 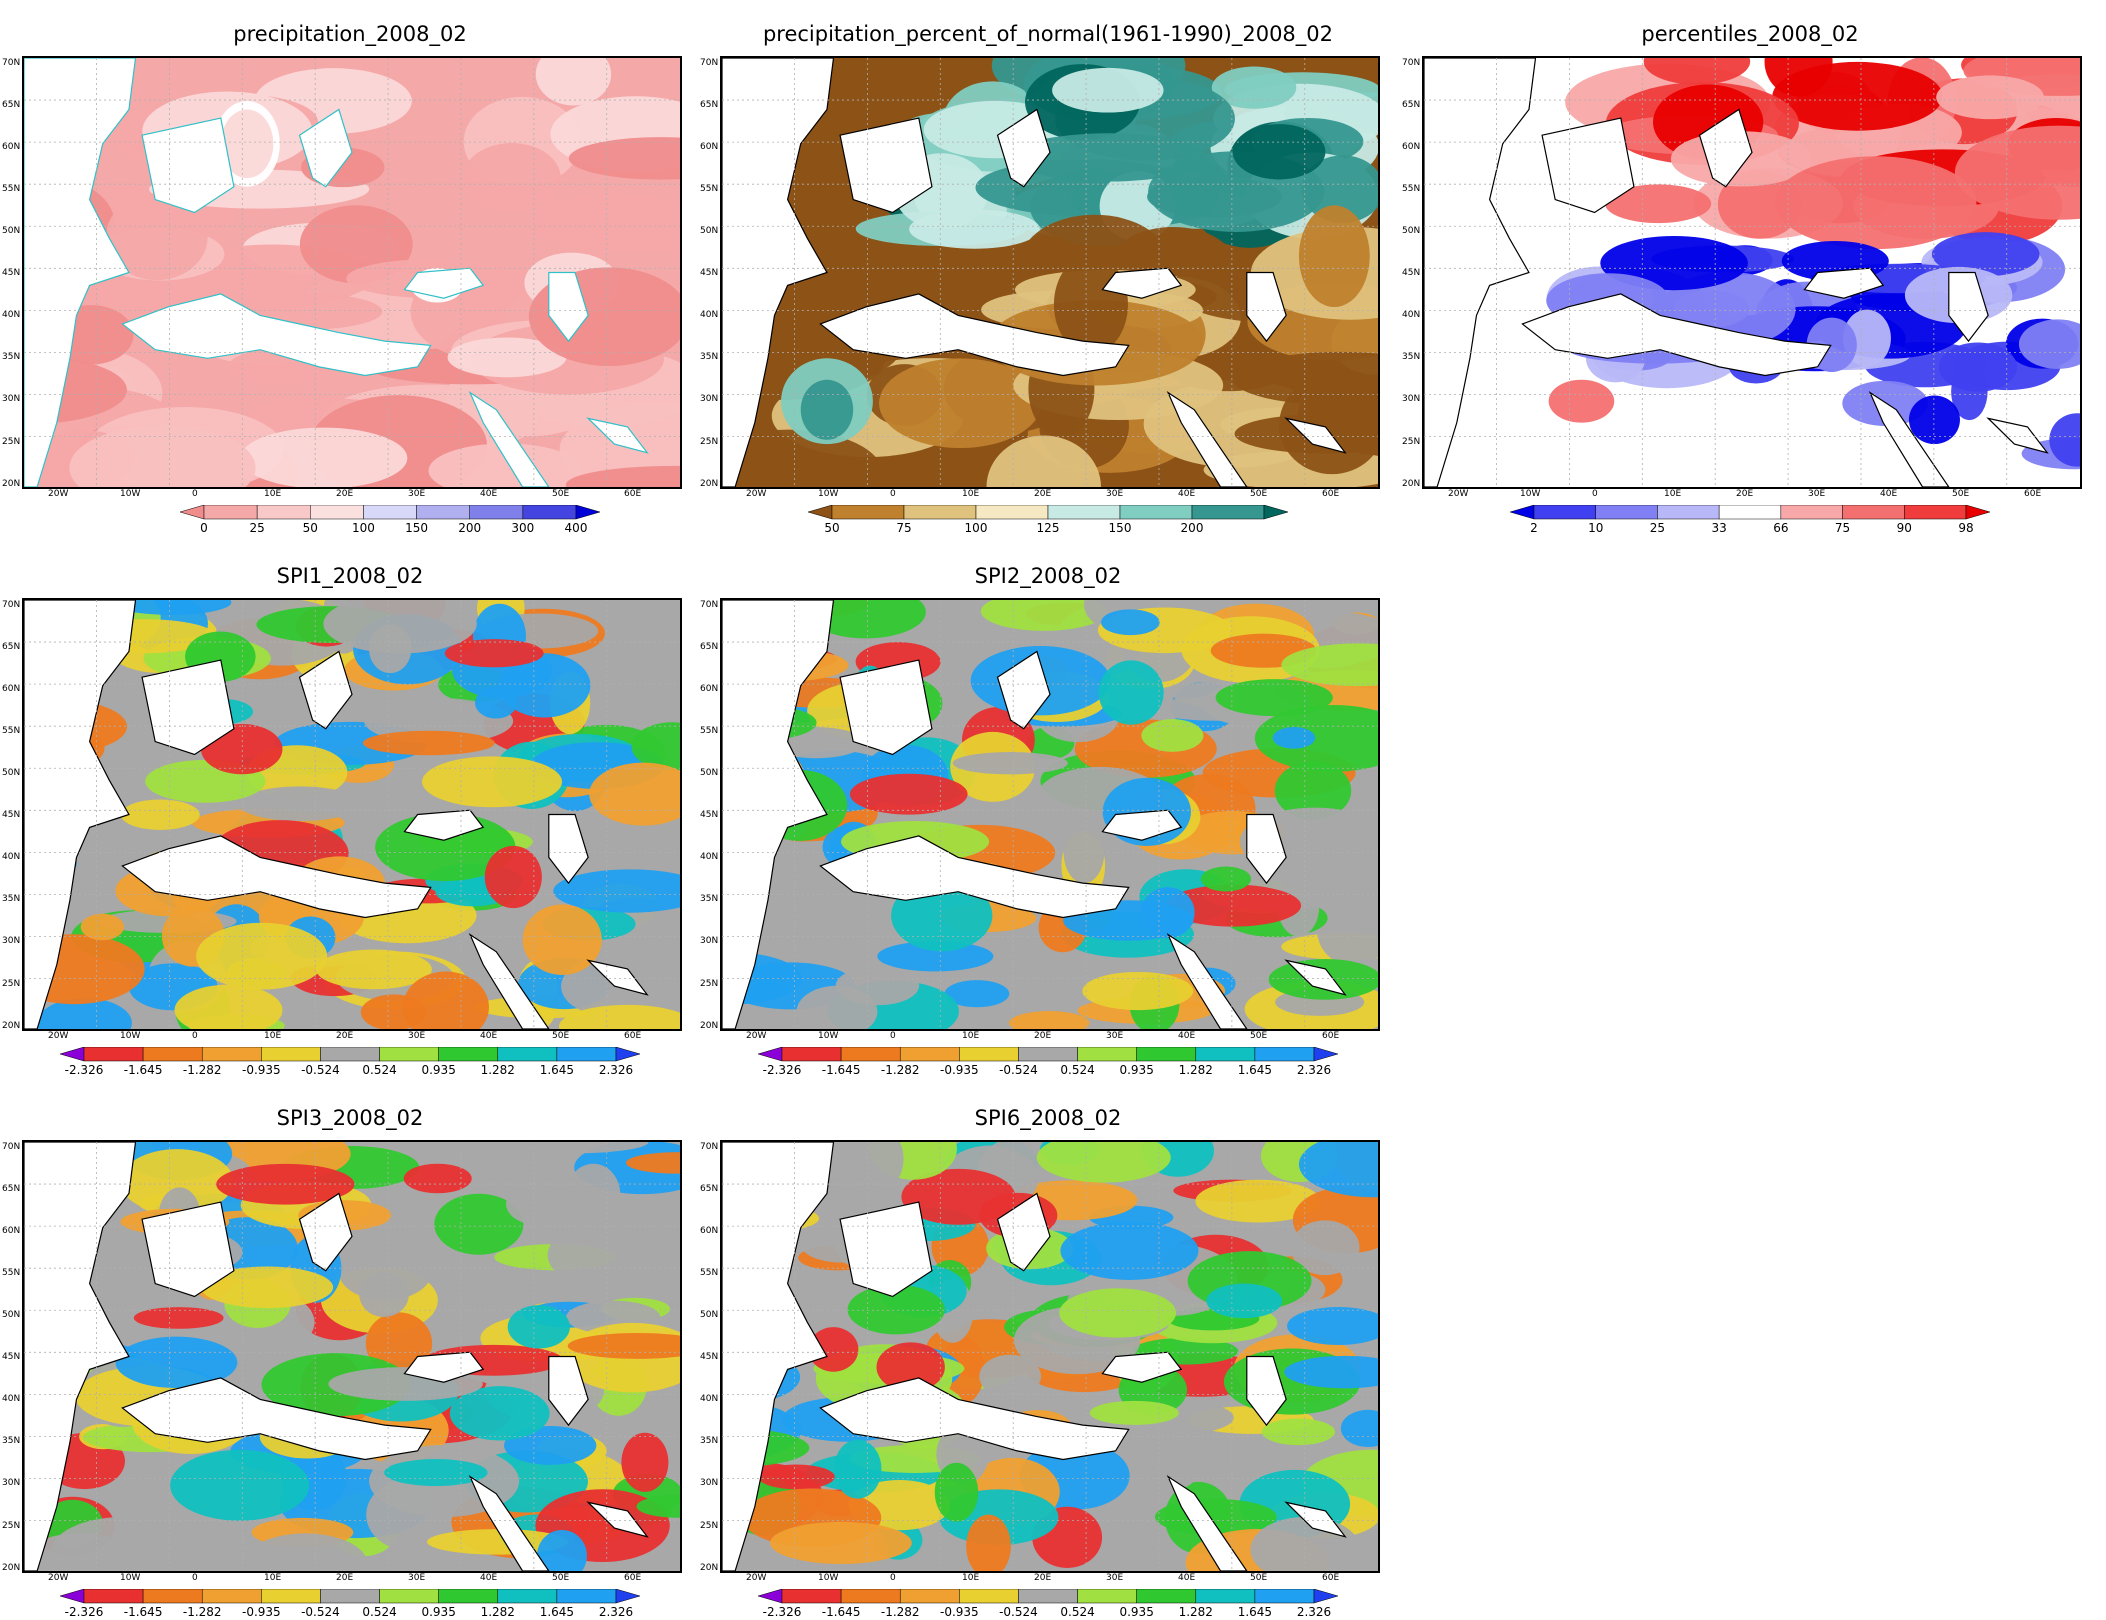 What do you see at coordinates (143, 1070) in the screenshot?
I see `colorbar-label: -1.645` at bounding box center [143, 1070].